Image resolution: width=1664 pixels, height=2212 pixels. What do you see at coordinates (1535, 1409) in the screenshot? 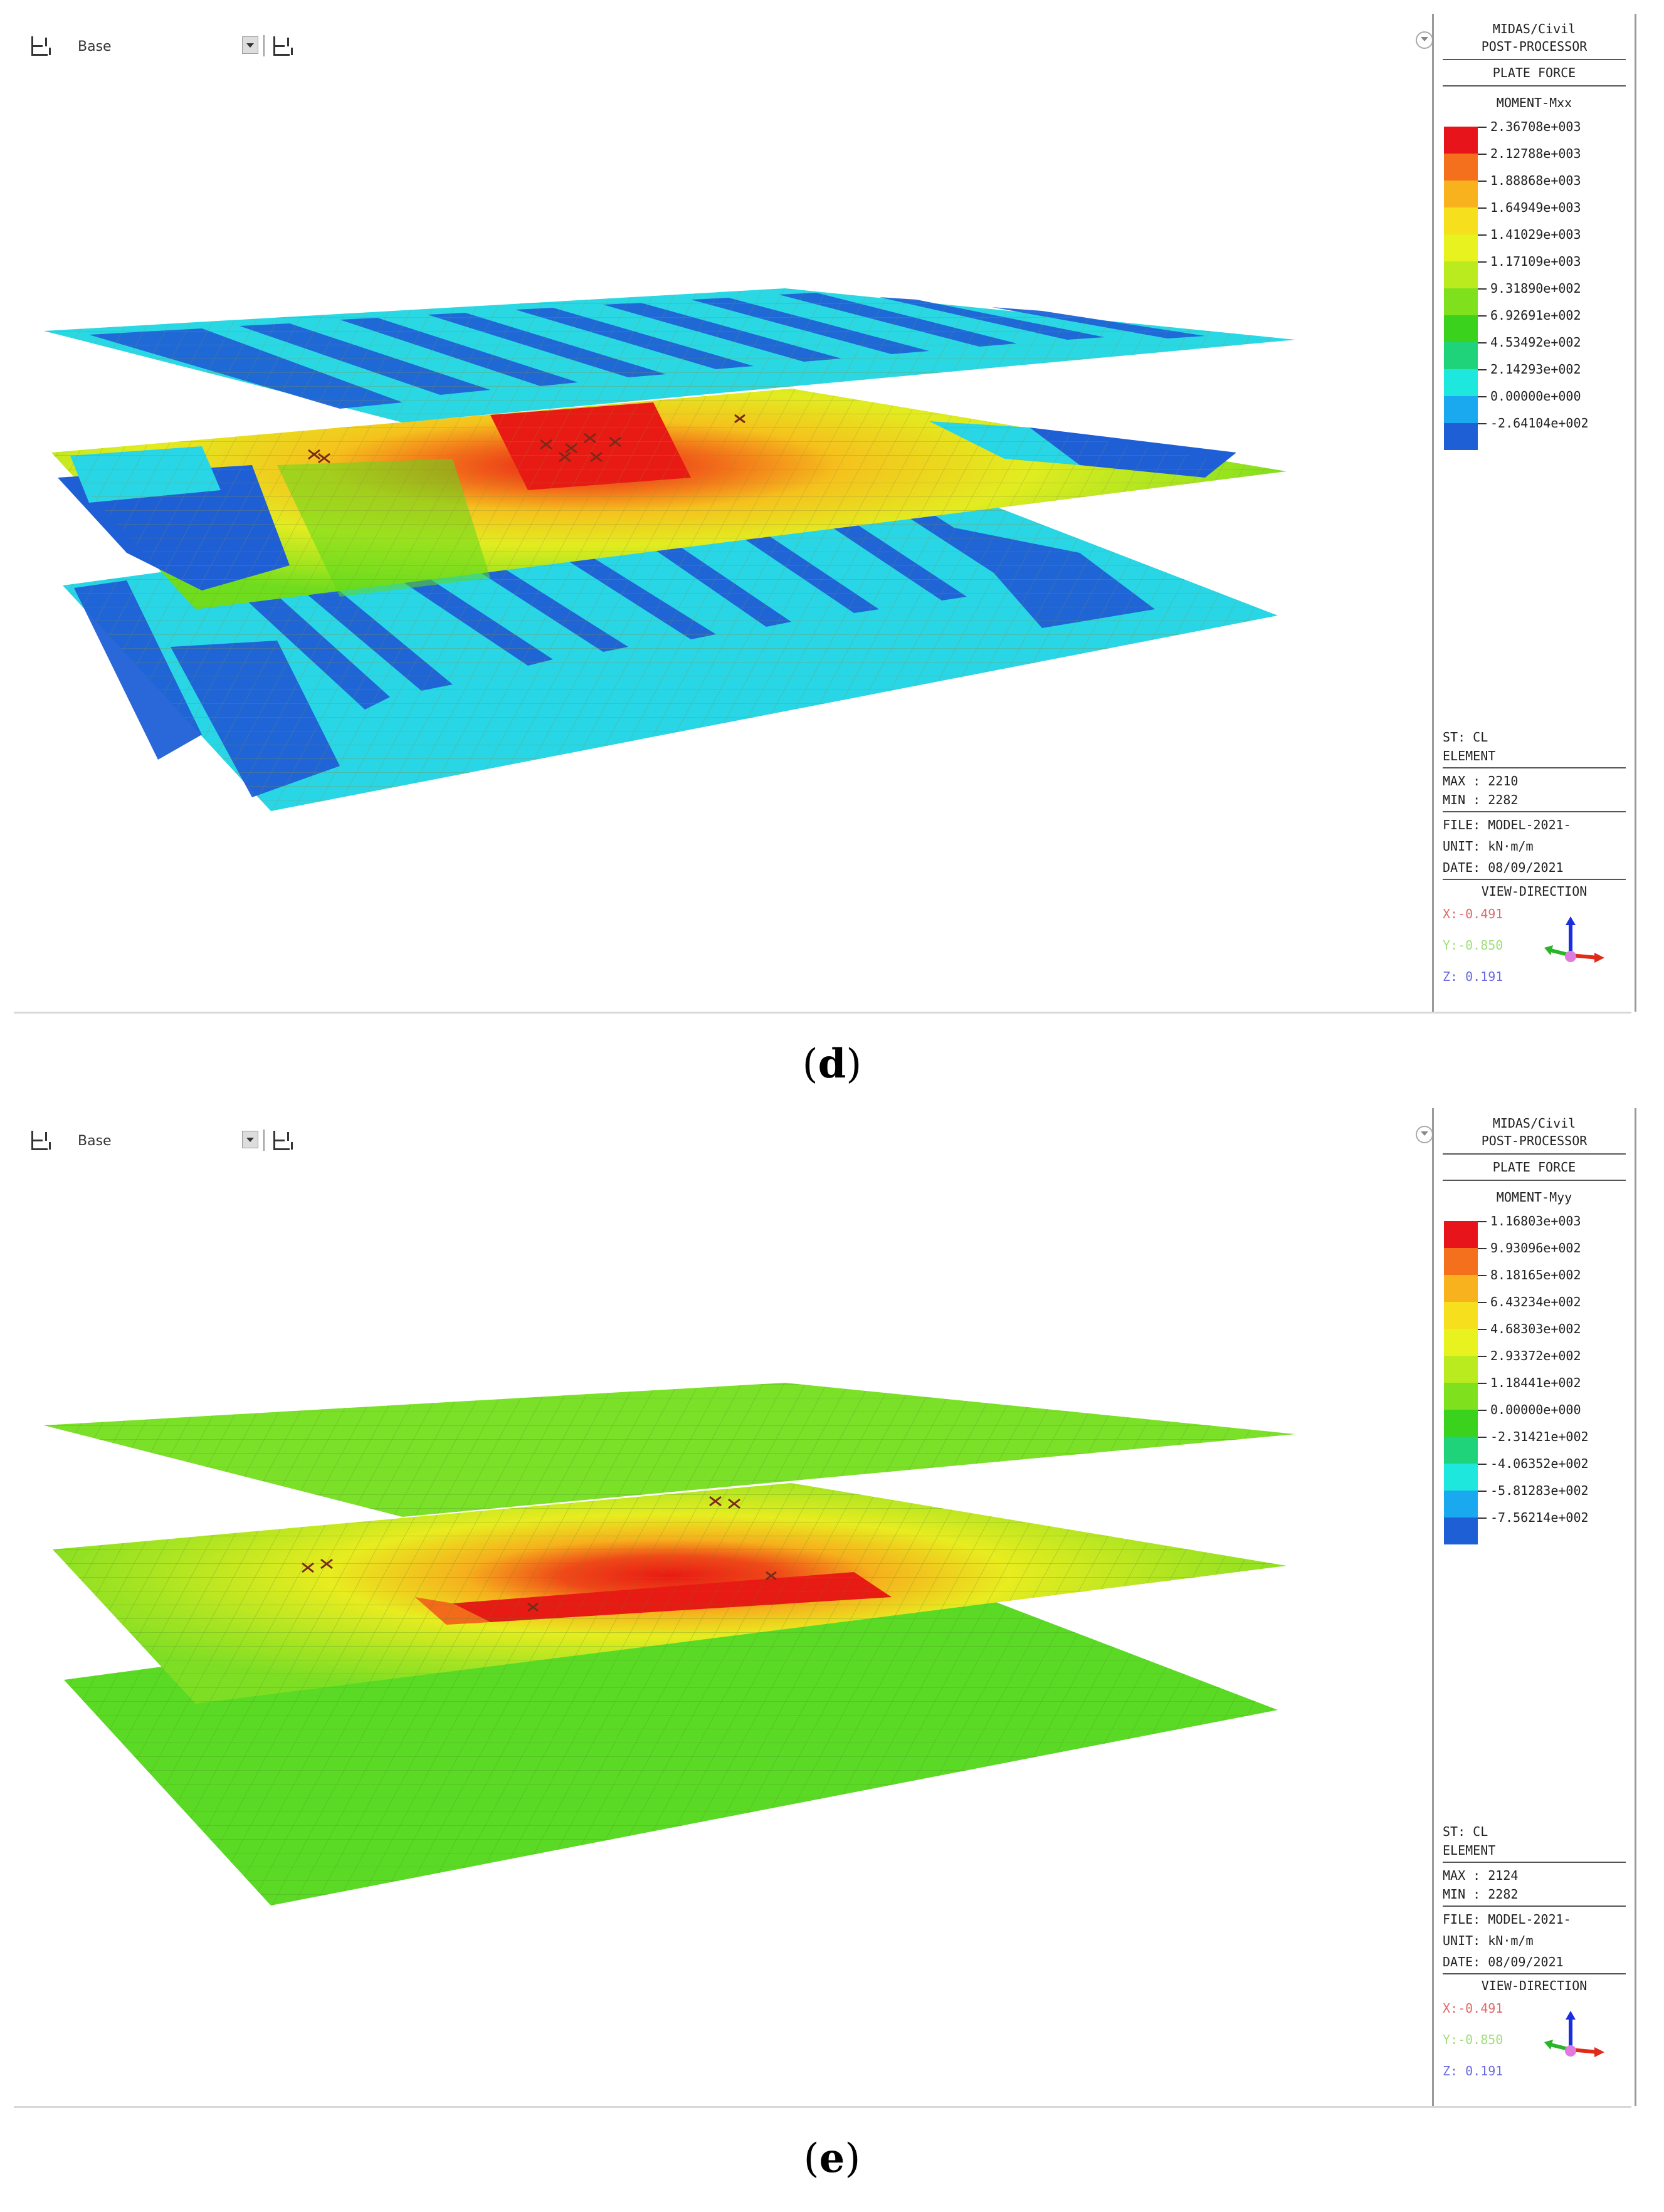
I see `legend-label: 0.00000e+000` at bounding box center [1535, 1409].